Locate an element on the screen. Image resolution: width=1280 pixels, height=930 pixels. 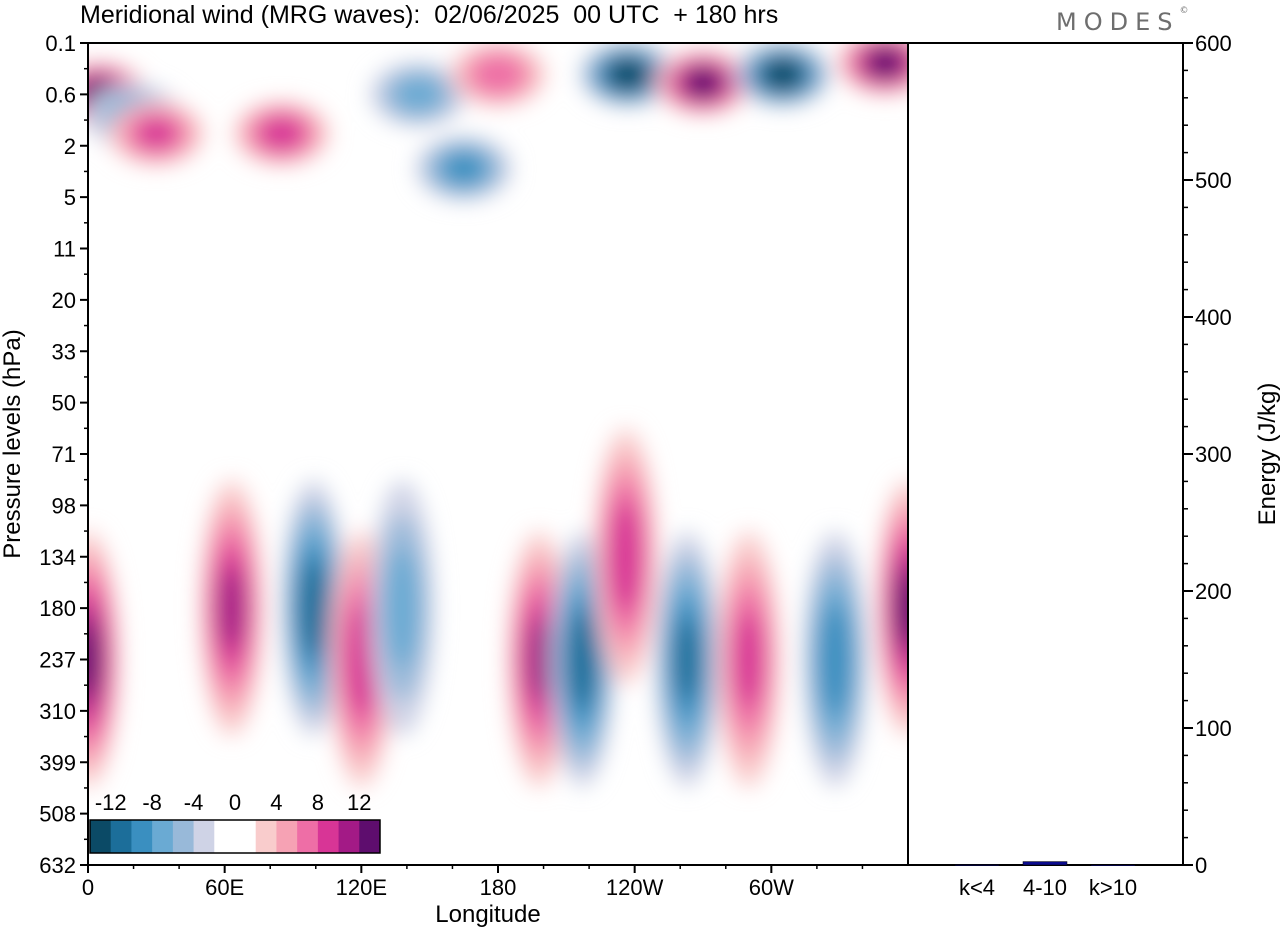
y-tick-label: 0.1 is located at coordinates (60, 43).